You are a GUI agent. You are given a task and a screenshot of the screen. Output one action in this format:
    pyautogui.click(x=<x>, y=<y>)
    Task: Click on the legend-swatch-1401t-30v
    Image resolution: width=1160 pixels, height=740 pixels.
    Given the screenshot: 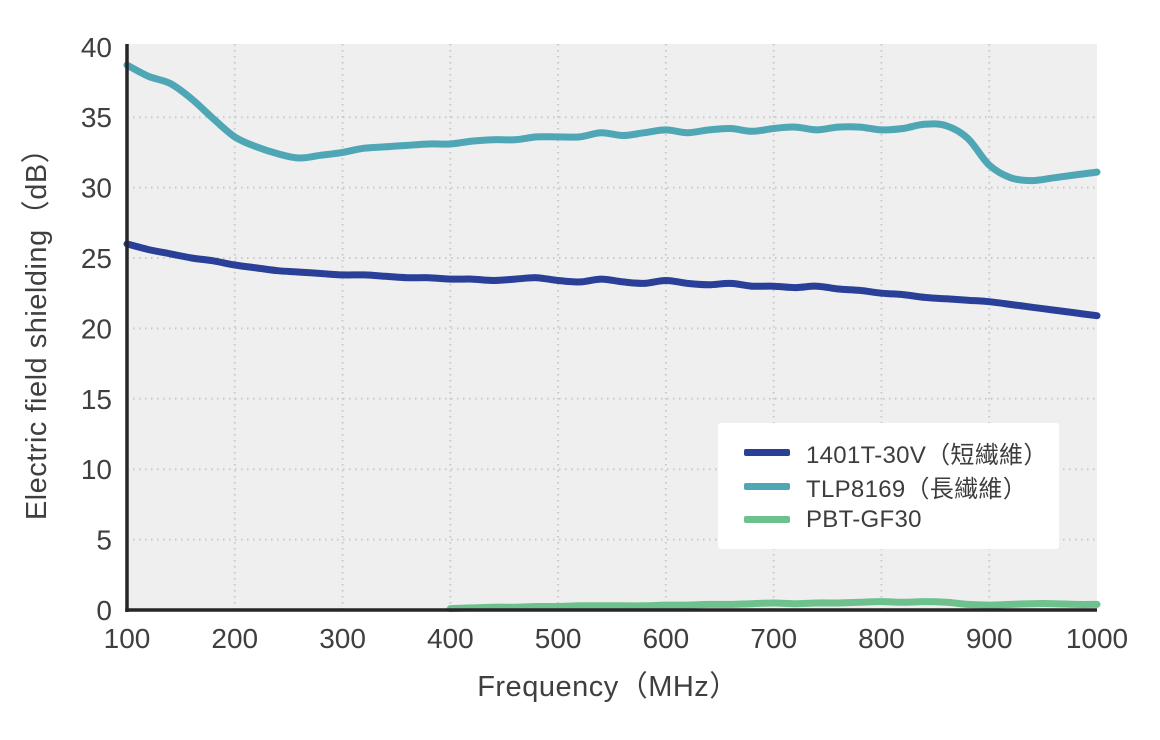 What is the action you would take?
    pyautogui.click(x=767, y=452)
    